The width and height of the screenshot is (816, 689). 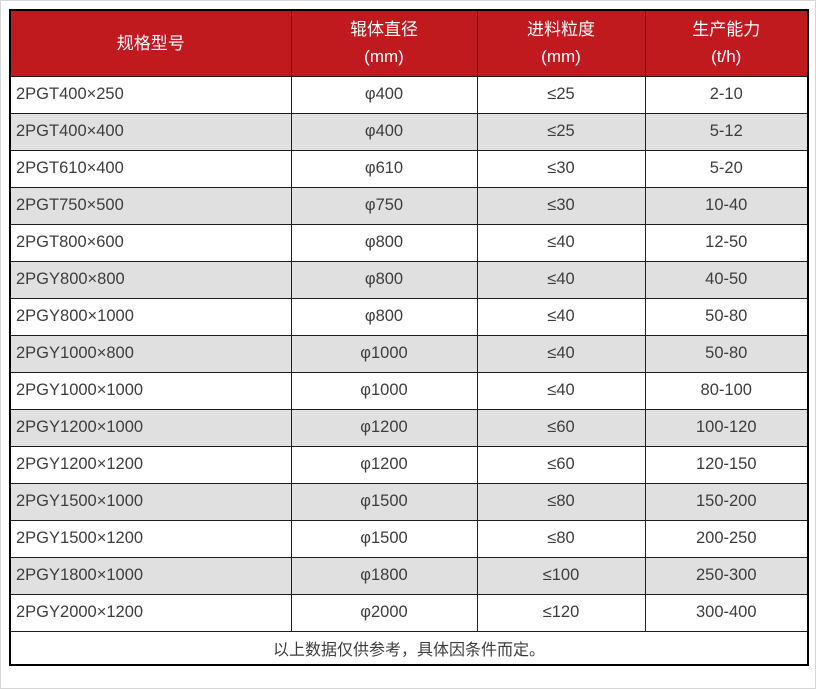 I want to click on table-row: 2PGY1000×1000 φ1000 ≤40 80-100, so click(x=409, y=390).